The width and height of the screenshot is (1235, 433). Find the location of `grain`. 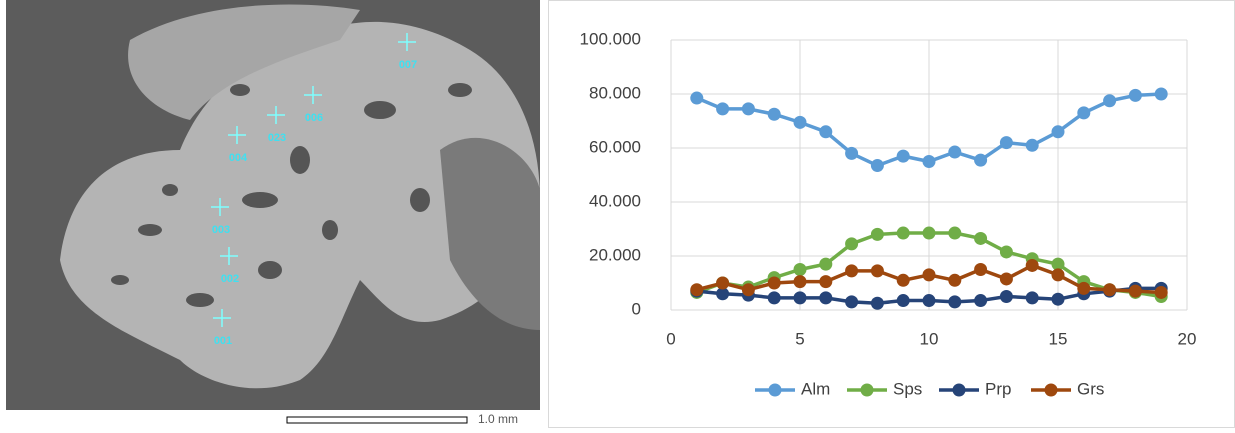

grain is located at coordinates (244, 62).